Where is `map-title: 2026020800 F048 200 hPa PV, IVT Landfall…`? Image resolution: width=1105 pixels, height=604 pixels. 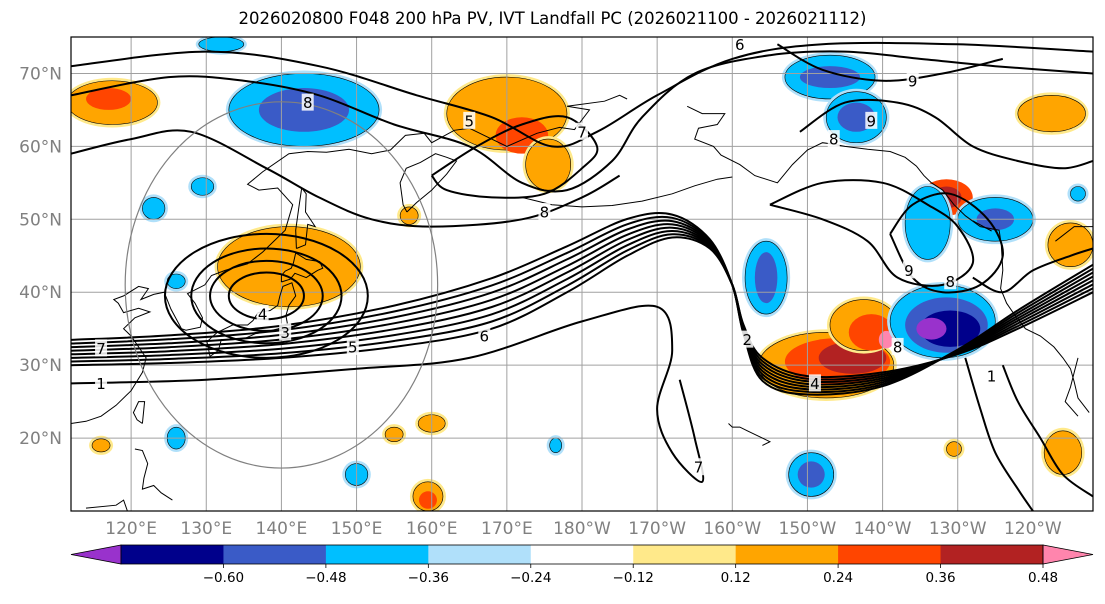
map-title: 2026020800 F048 200 hPa PV, IVT Landfall… is located at coordinates (552, 18).